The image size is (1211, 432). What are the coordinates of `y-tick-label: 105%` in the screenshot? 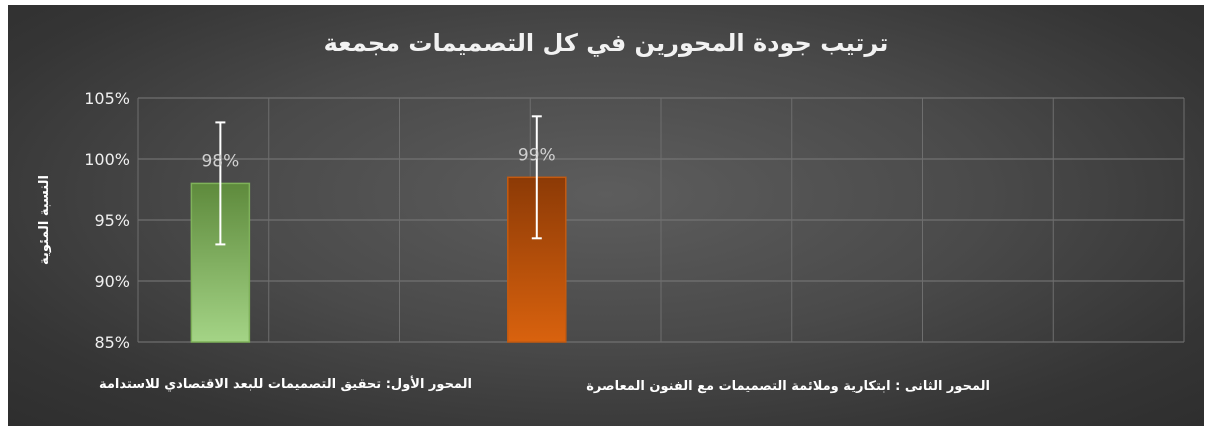 It's located at (107, 98).